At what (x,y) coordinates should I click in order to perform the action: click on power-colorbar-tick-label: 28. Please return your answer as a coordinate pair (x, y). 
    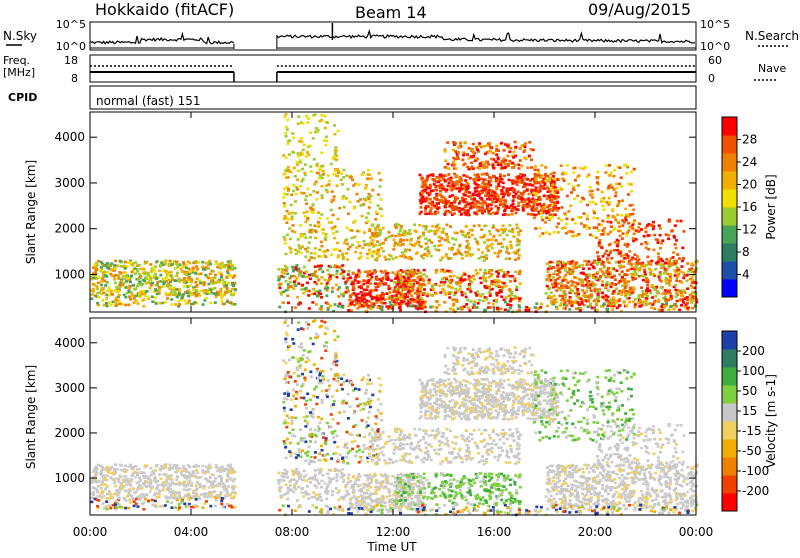
    Looking at the image, I should click on (749, 140).